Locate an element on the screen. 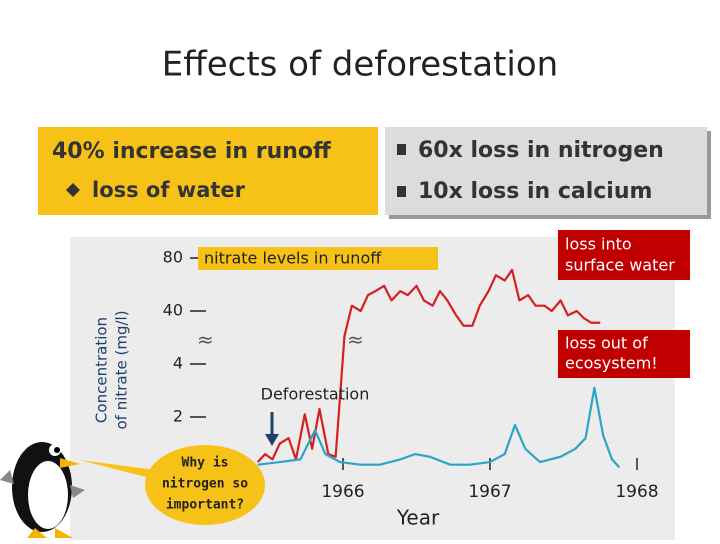 The image size is (720, 544). question-bubble is located at coordinates (205, 485).